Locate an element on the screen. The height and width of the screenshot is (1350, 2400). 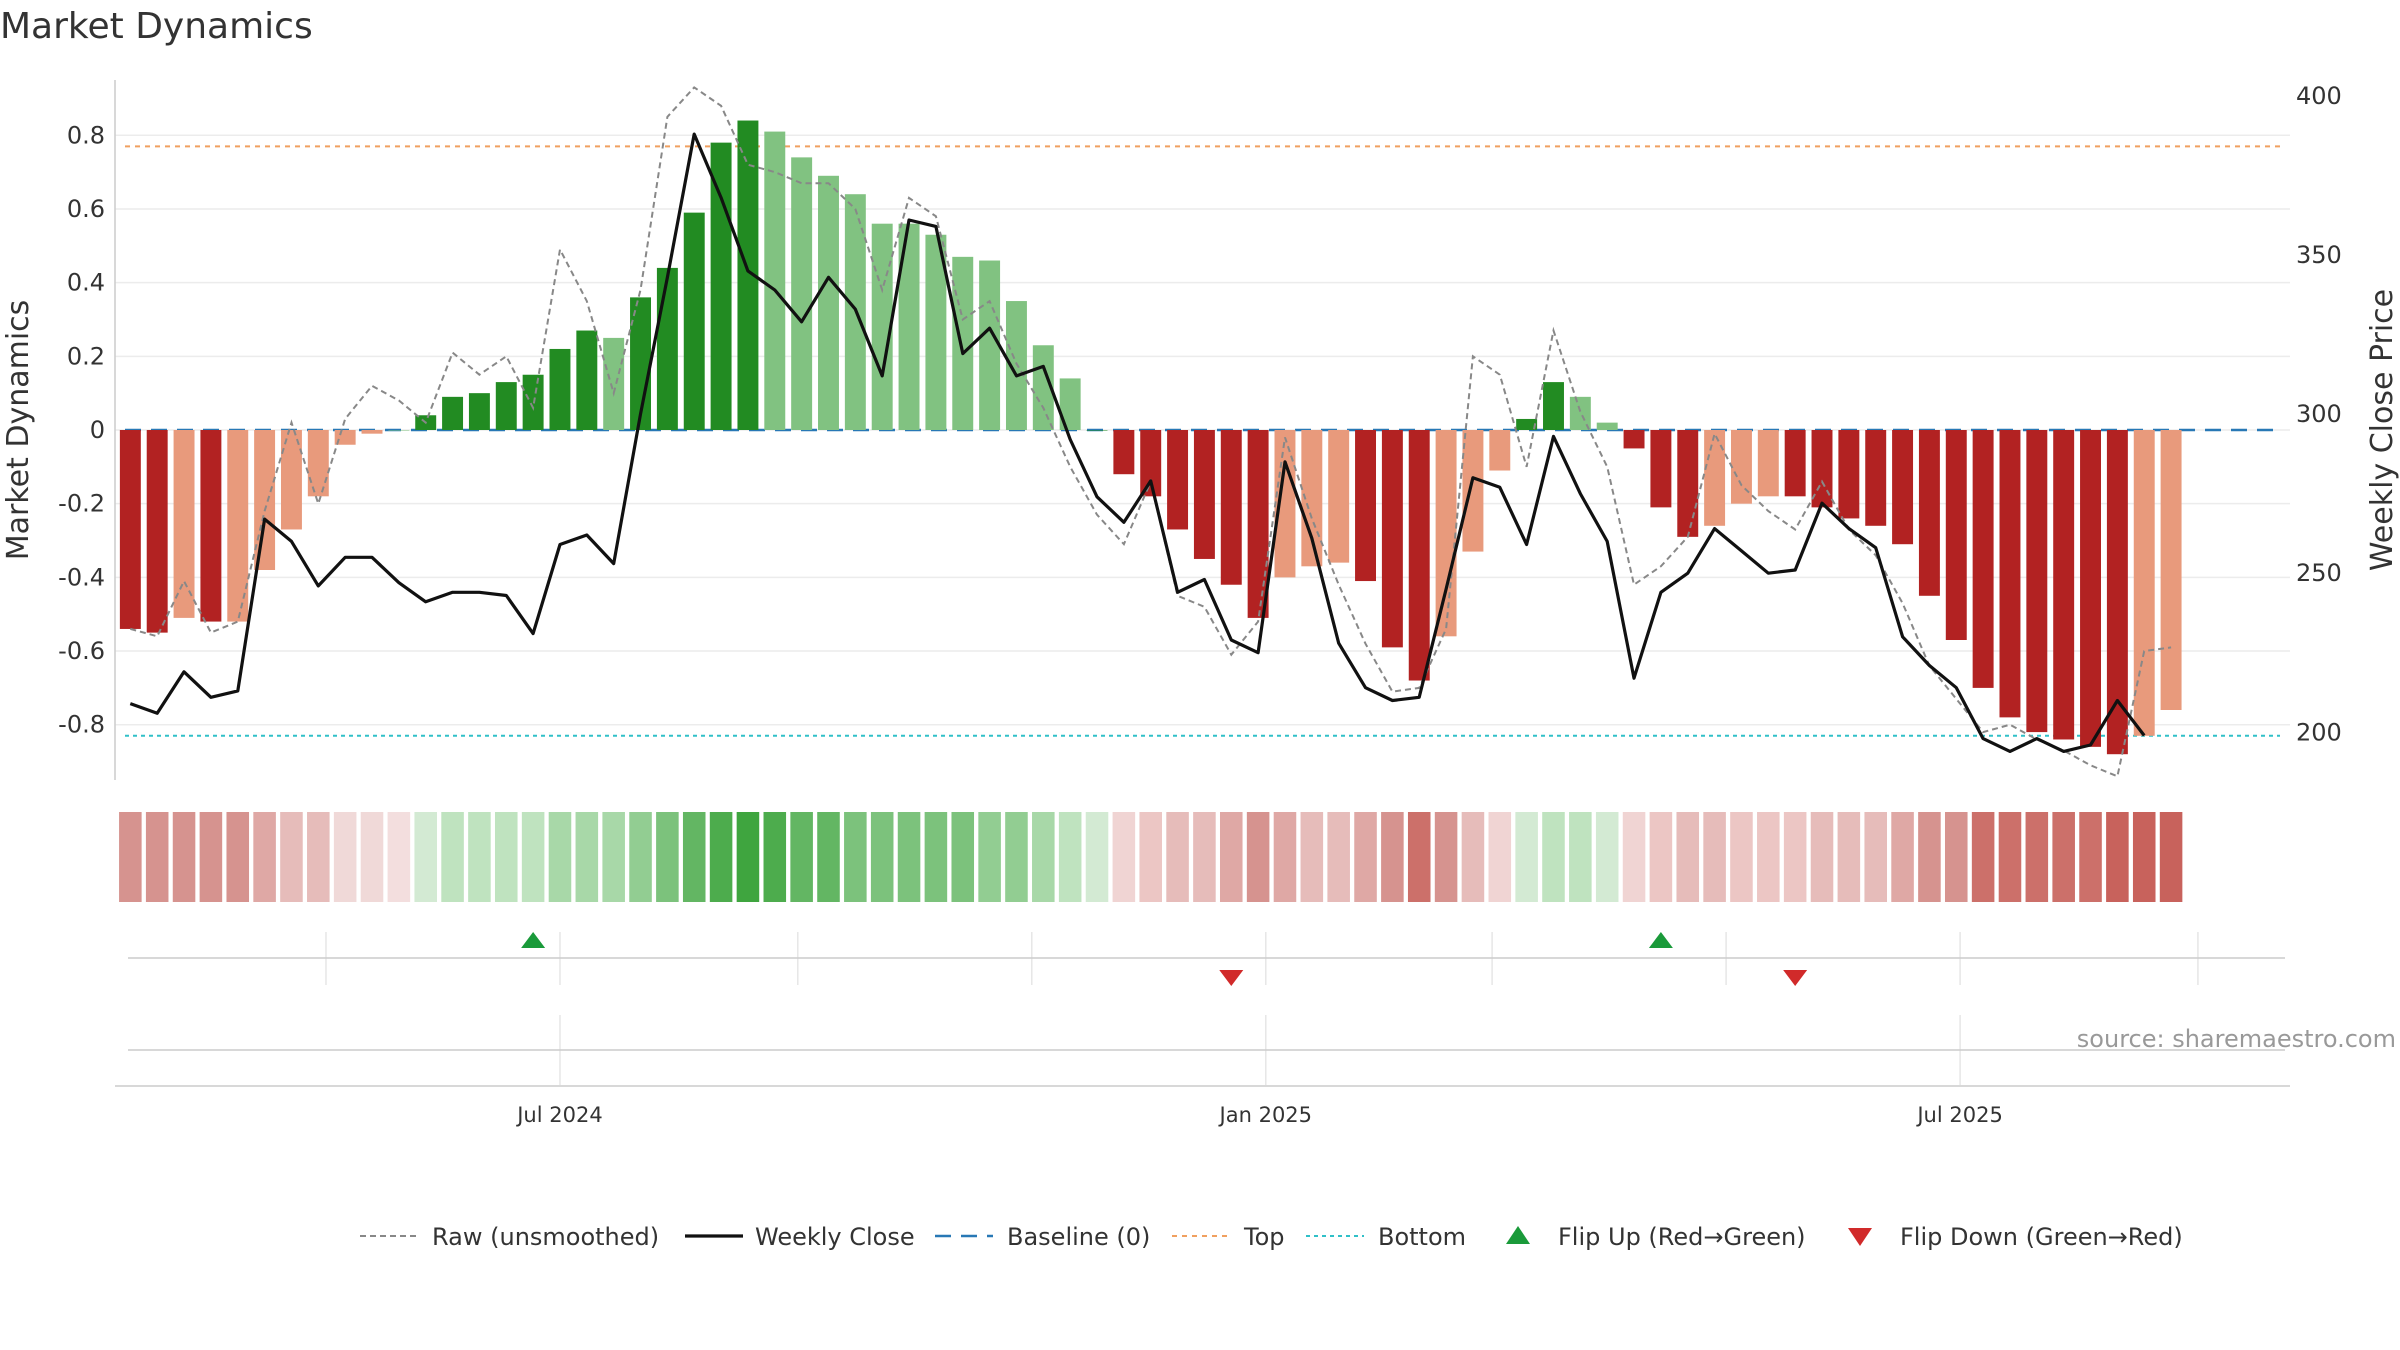
y-tick-label: 0 is located at coordinates (97, 430).